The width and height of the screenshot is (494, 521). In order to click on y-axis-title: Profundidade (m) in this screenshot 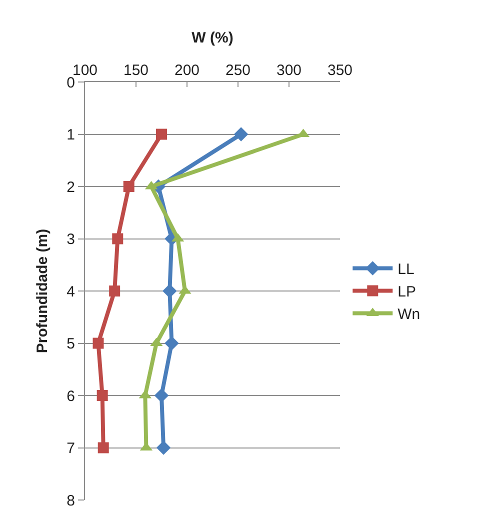, I will do `click(42, 291)`.